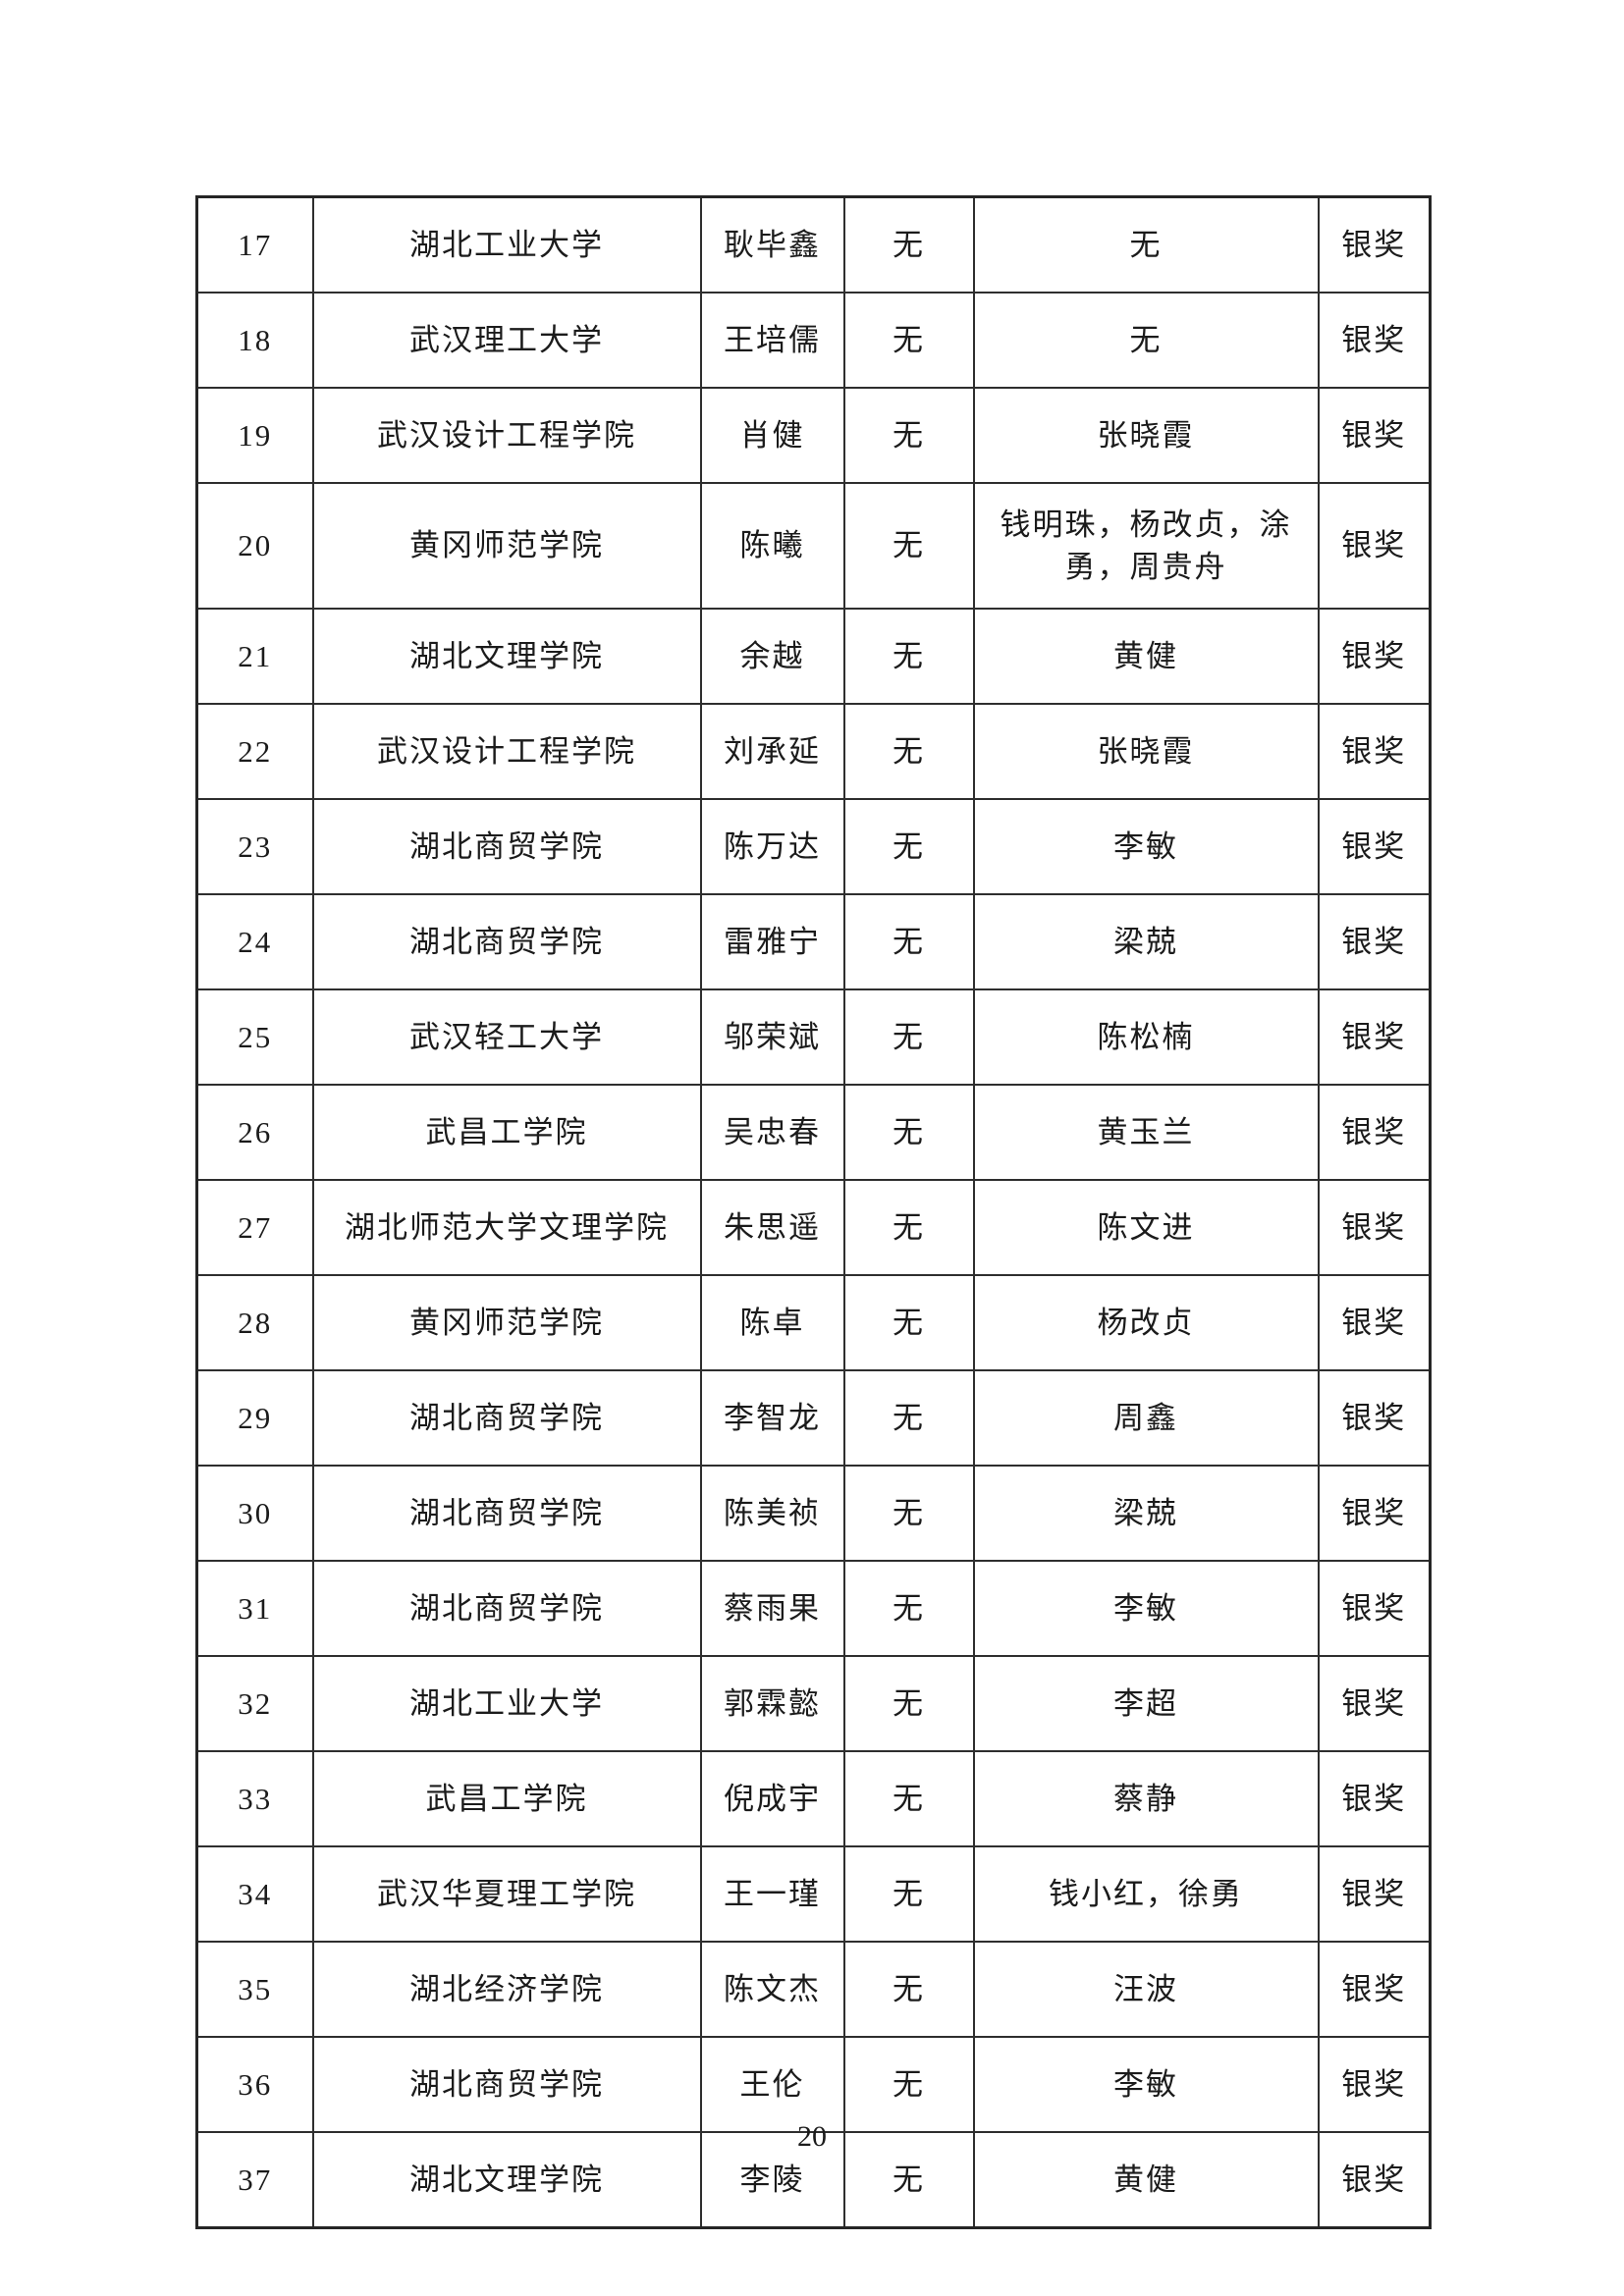 This screenshot has width=1624, height=2296. What do you see at coordinates (254, 751) in the screenshot?
I see `row-number-cell: 22` at bounding box center [254, 751].